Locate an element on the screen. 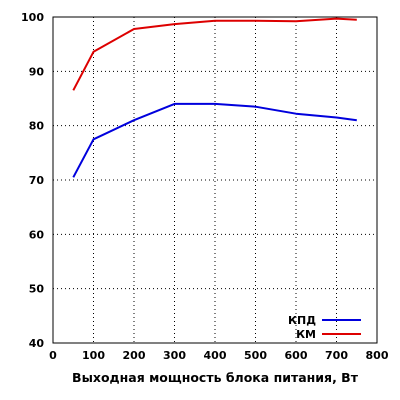 The height and width of the screenshot is (400, 400). y-tick-label: 60 is located at coordinates (37, 234).